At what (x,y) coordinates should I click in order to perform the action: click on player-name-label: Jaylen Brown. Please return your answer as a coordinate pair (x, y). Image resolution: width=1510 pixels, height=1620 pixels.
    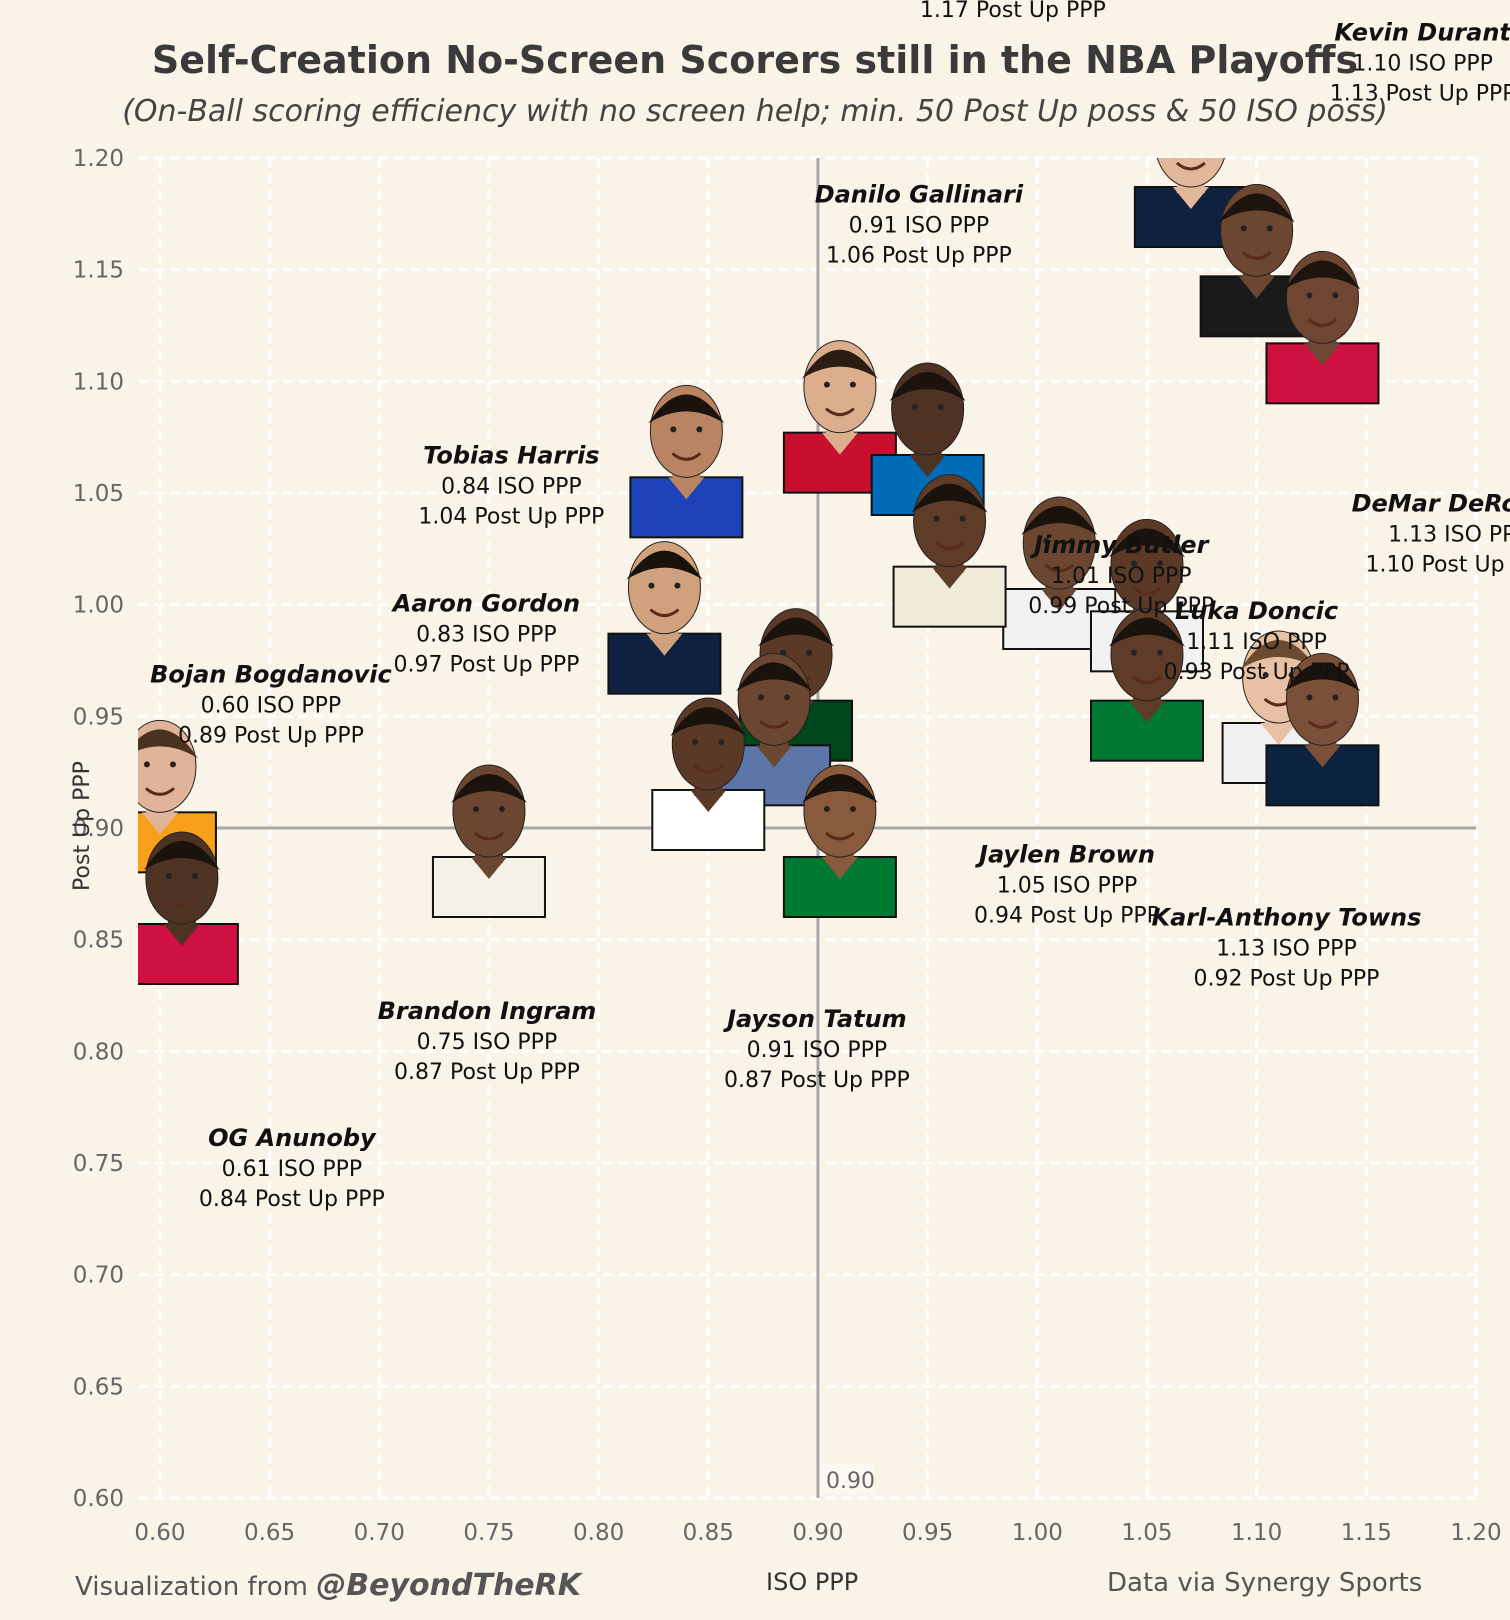
    Looking at the image, I should click on (1065, 855).